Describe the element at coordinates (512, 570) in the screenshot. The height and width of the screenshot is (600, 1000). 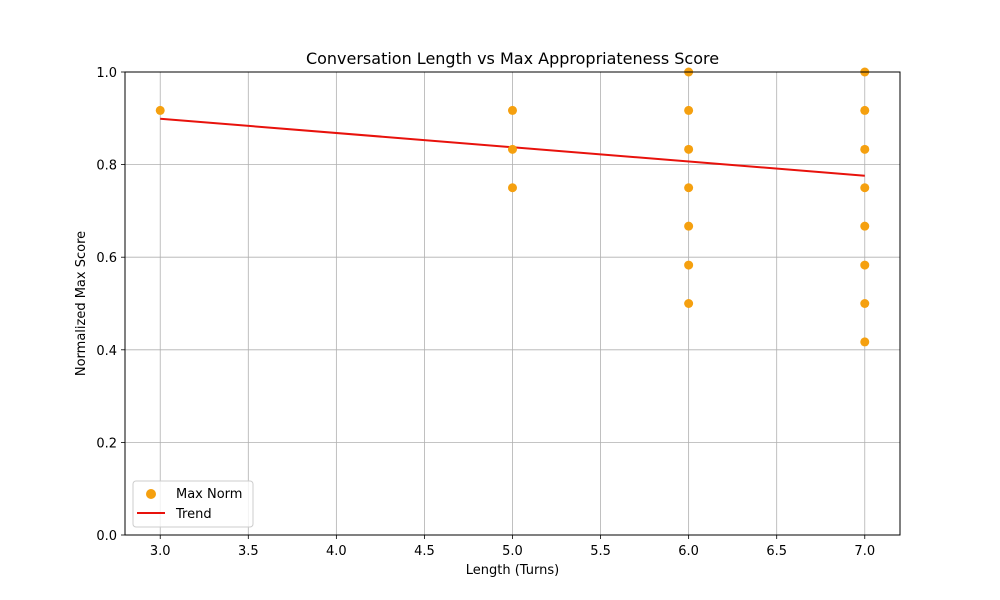
I see `x-axis-title: Length (Turns)` at that location.